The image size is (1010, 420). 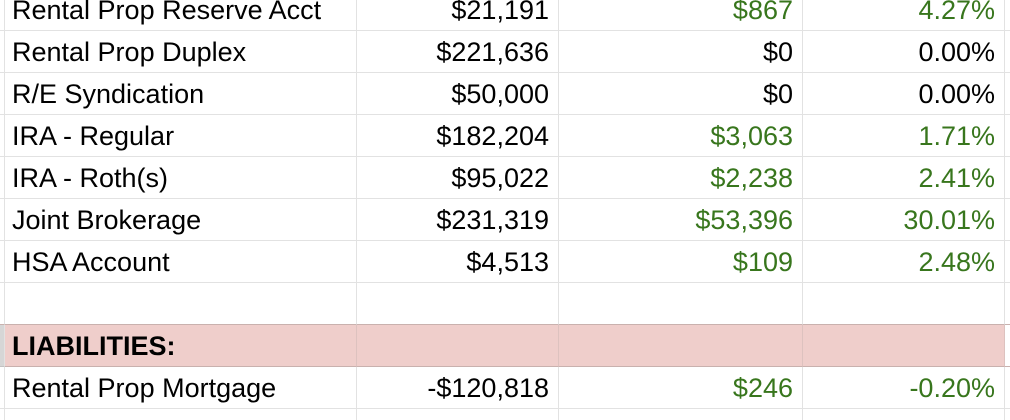 What do you see at coordinates (681, 388) in the screenshot?
I see `cell-weekly-change: $246` at bounding box center [681, 388].